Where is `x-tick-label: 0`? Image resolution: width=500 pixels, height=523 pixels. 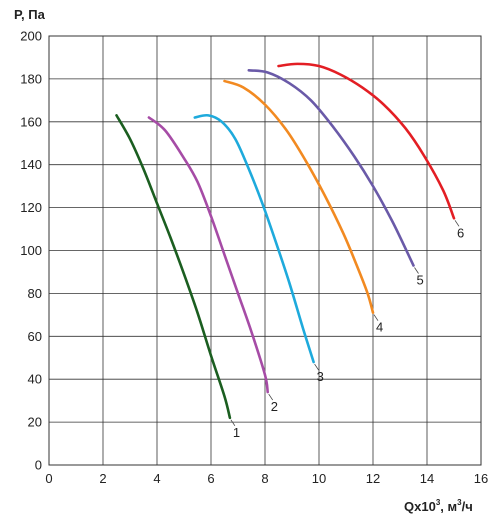 x-tick-label: 0 is located at coordinates (48, 478).